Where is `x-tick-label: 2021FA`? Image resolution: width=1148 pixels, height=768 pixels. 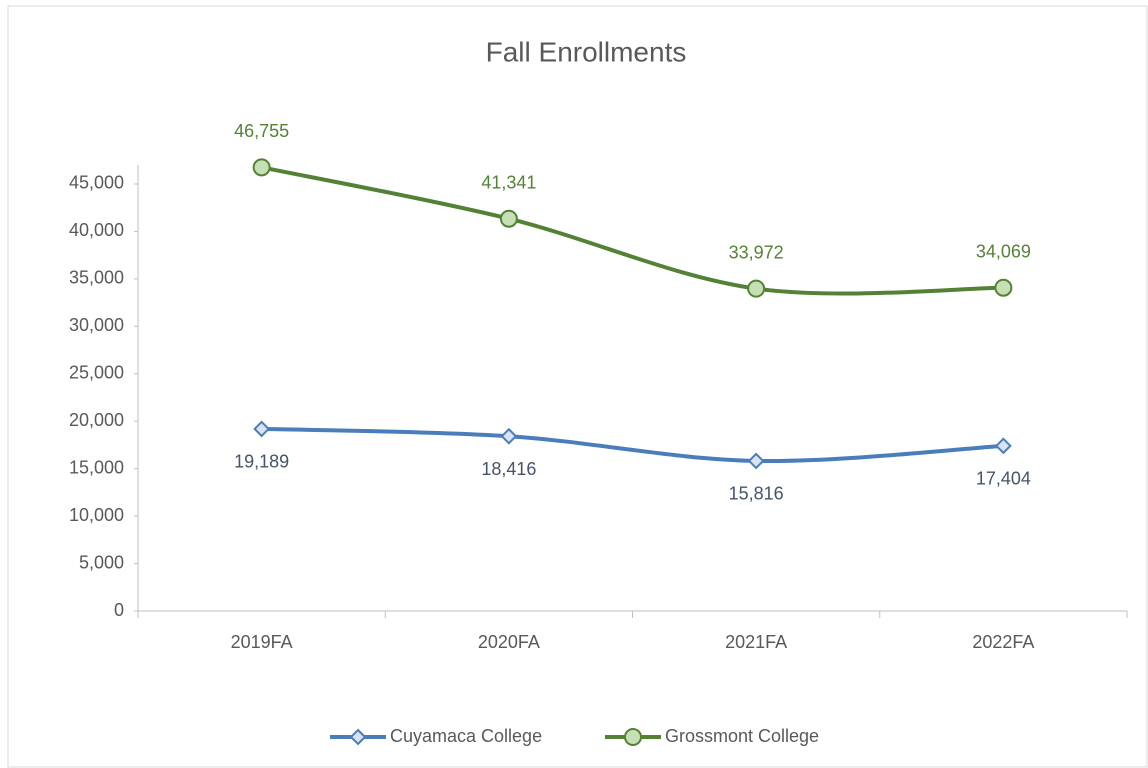
x-tick-label: 2021FA is located at coordinates (756, 642).